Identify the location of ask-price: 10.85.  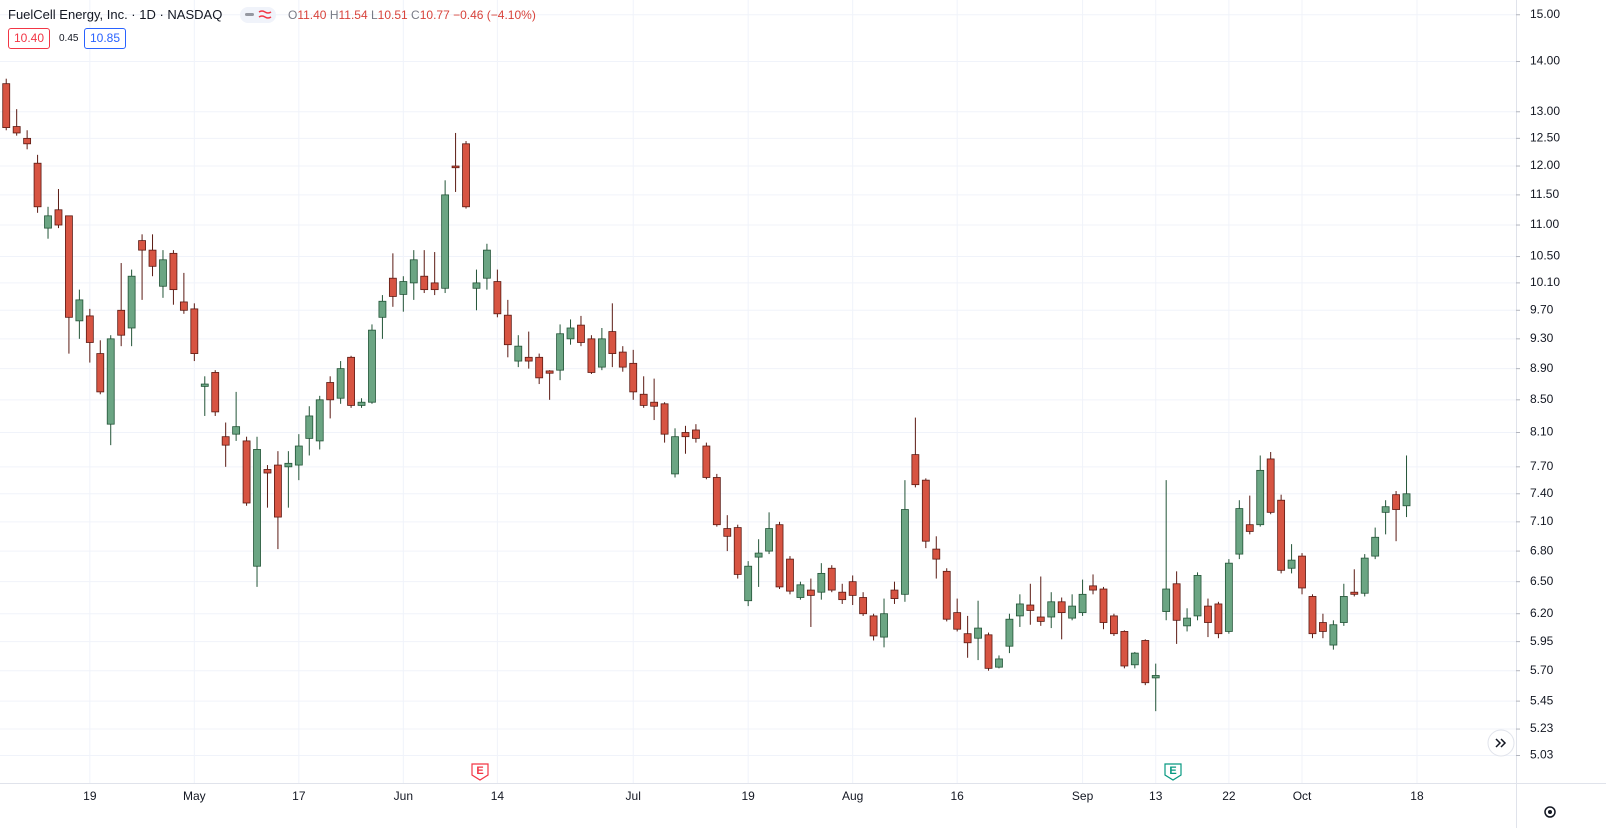
(105, 38).